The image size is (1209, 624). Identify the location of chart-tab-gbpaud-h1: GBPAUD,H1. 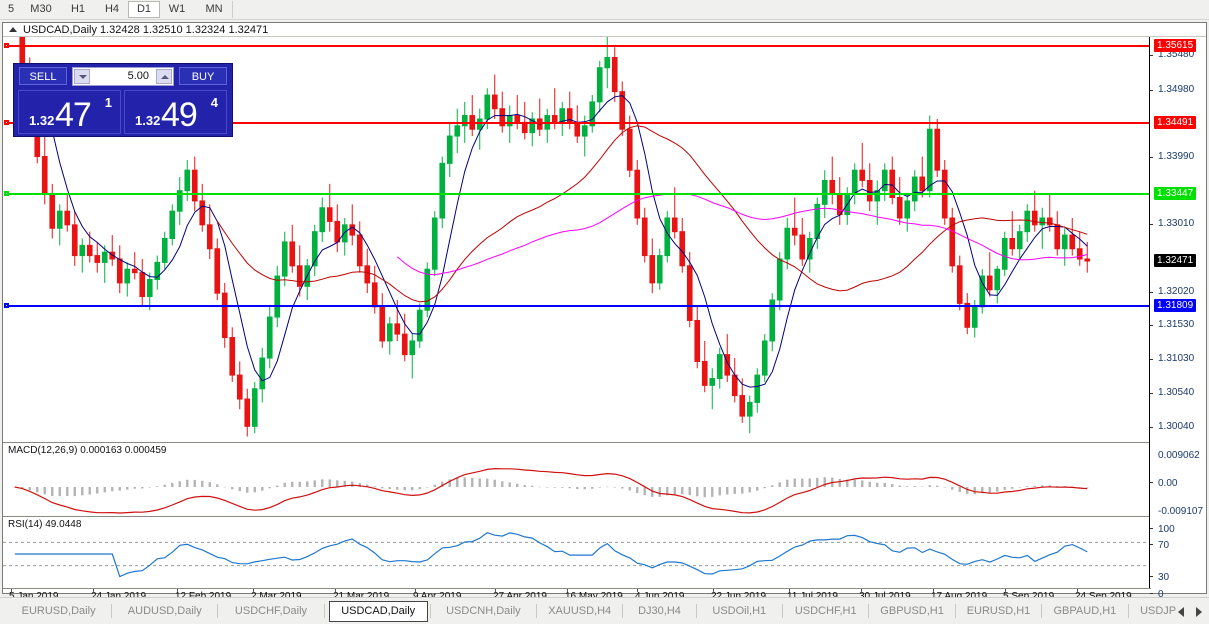
(1085, 611).